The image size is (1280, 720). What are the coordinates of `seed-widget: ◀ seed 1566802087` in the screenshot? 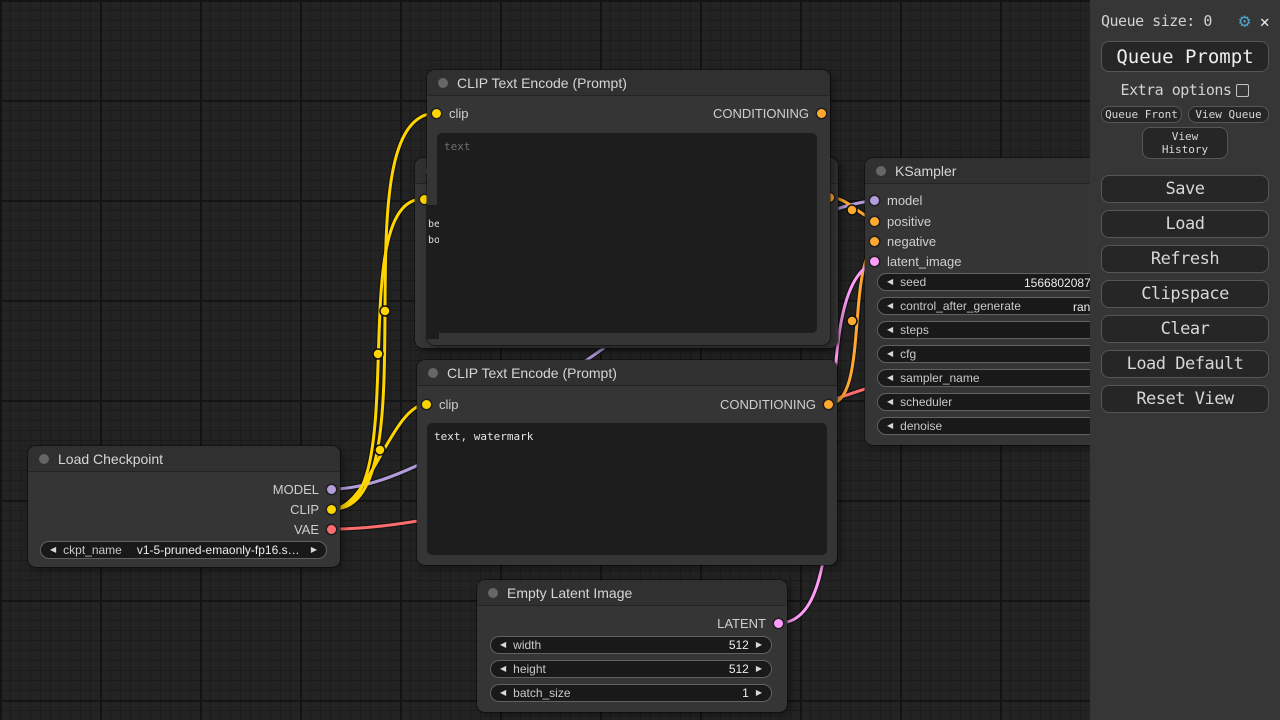 It's located at (1010, 282).